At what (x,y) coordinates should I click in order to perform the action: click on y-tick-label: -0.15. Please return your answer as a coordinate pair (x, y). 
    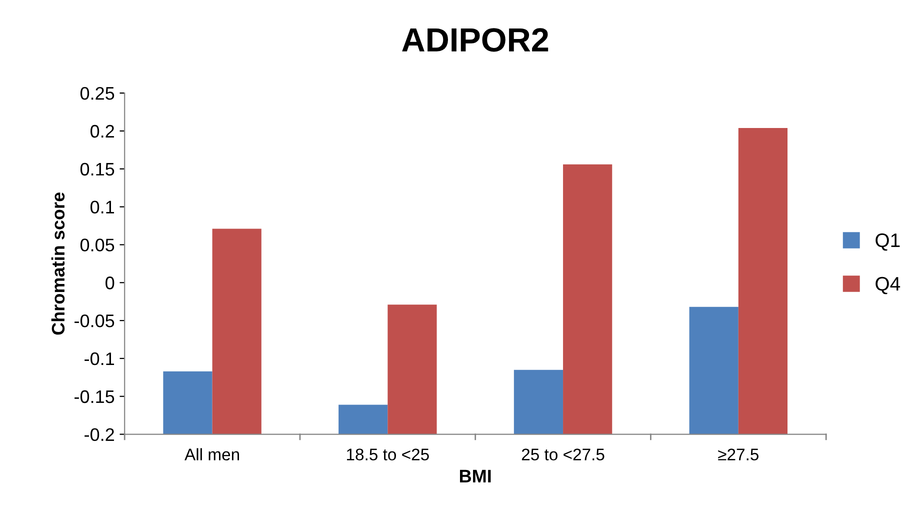
    Looking at the image, I should click on (94, 397).